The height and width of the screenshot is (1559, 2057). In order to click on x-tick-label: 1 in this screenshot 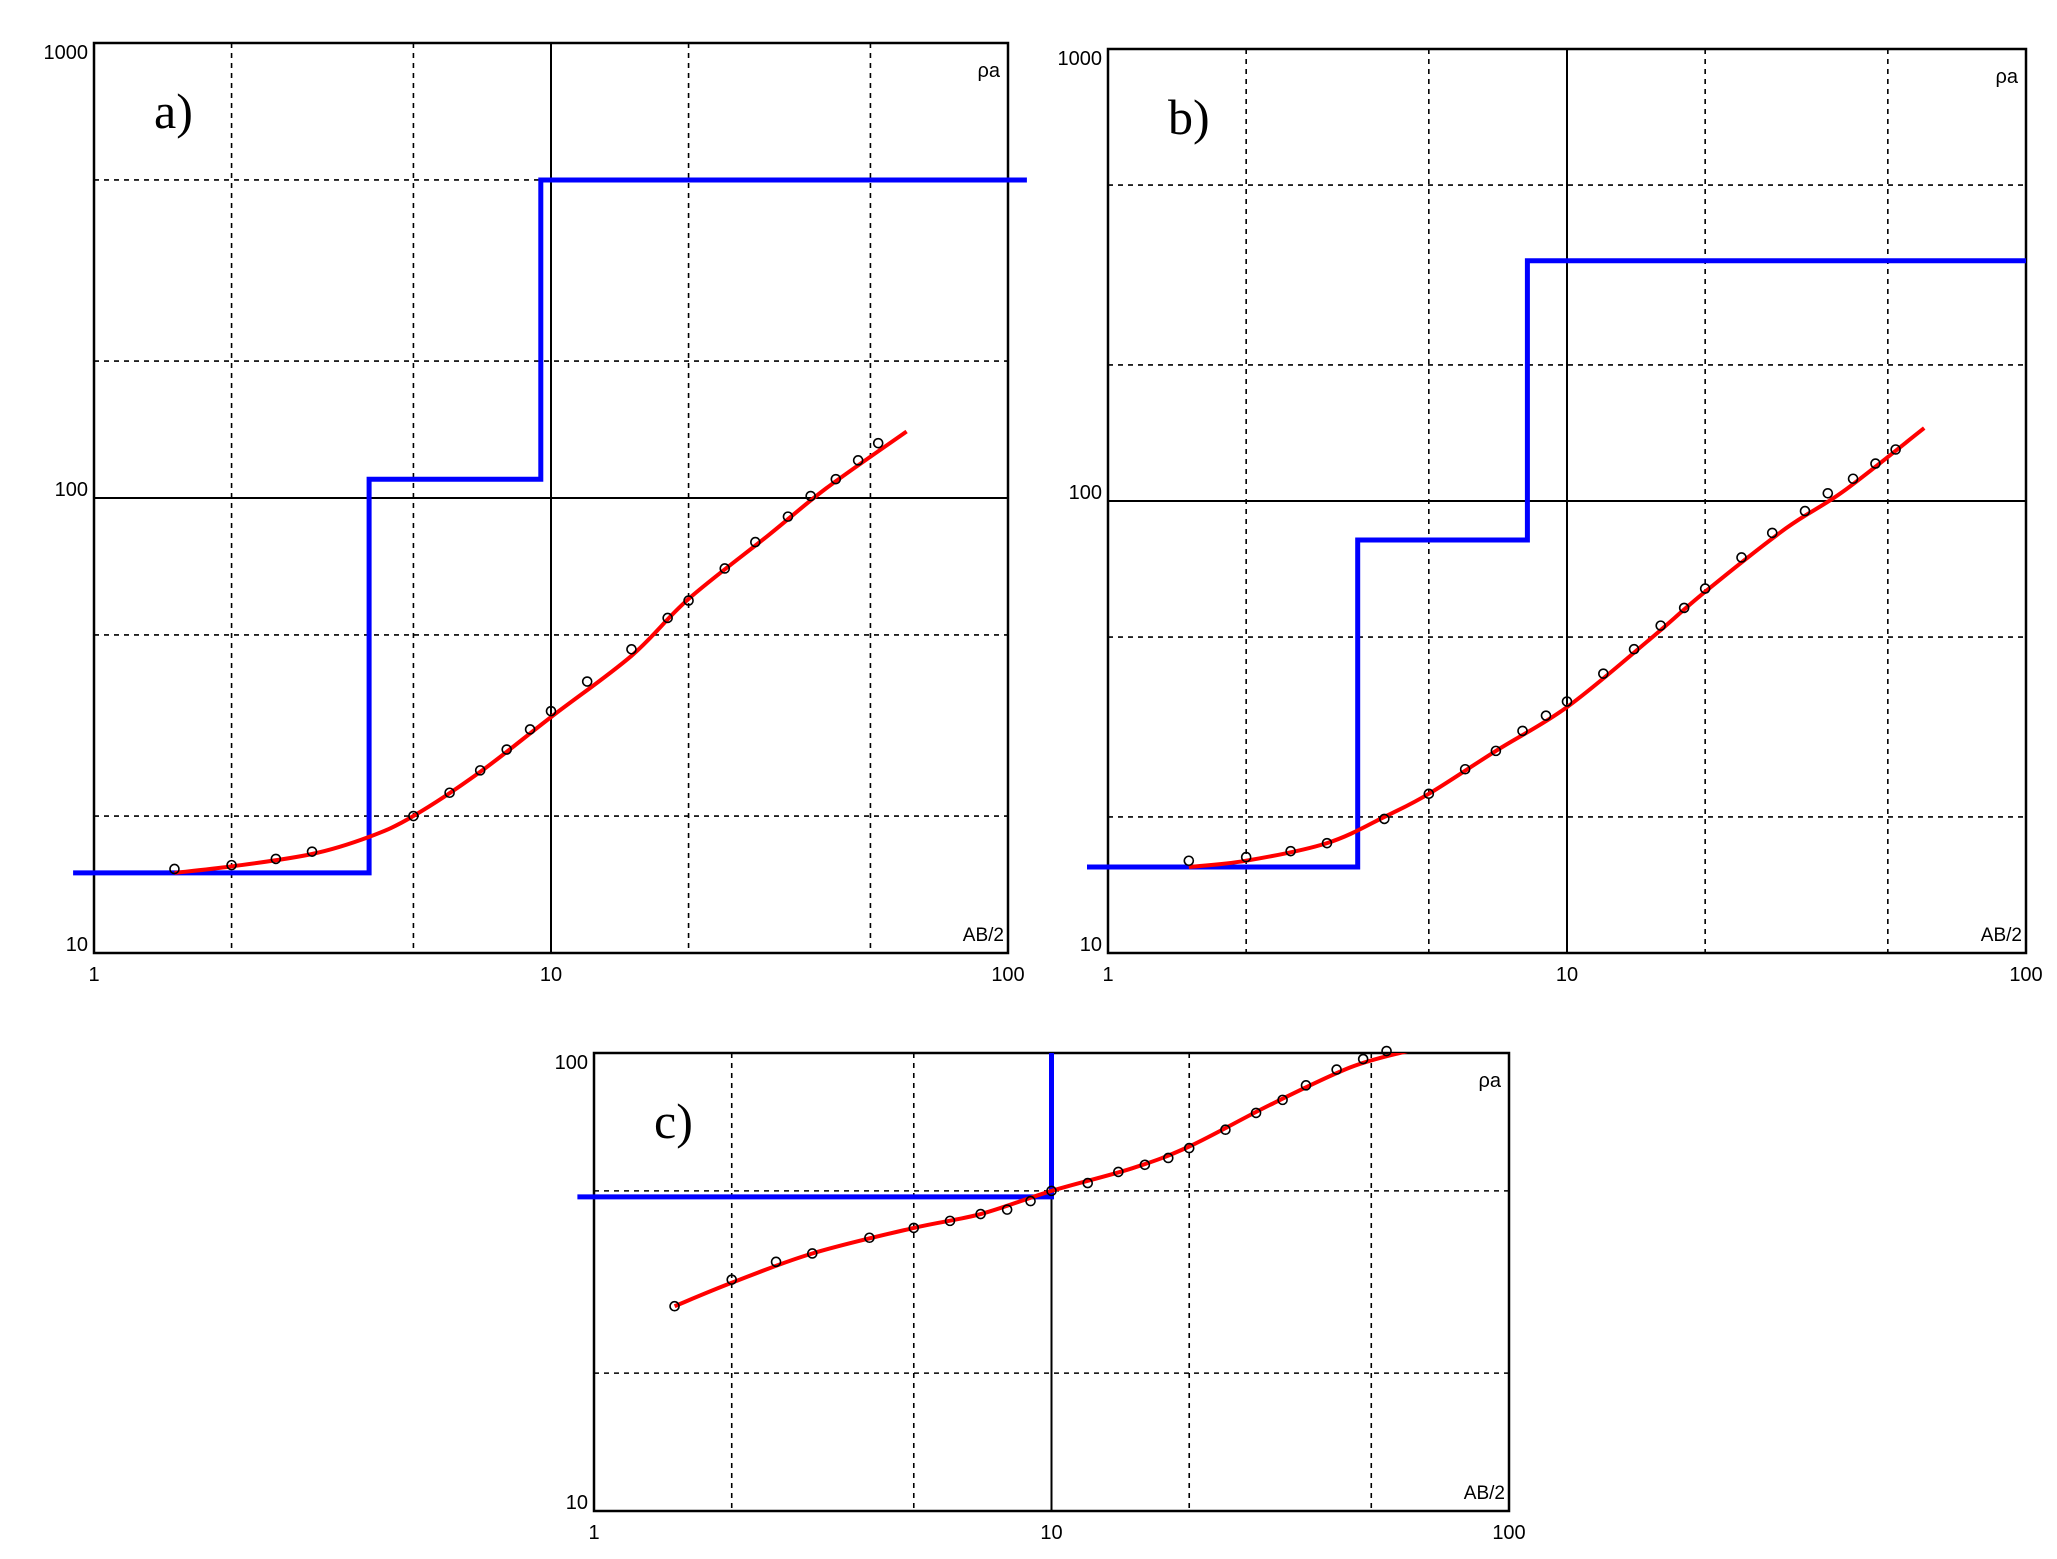, I will do `click(93, 975)`.